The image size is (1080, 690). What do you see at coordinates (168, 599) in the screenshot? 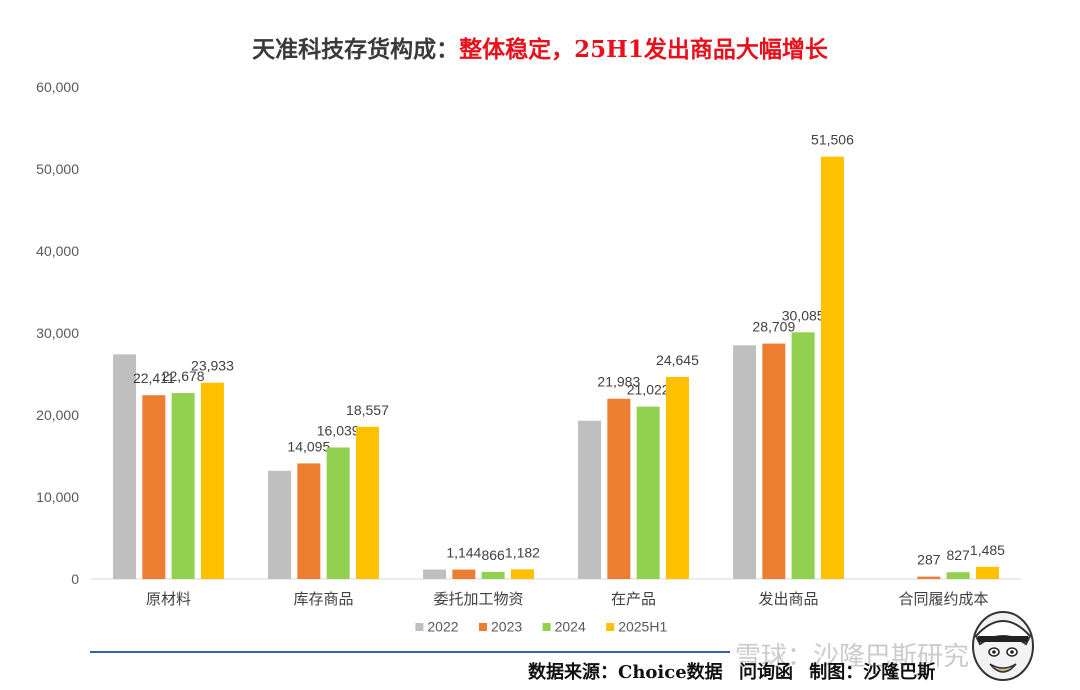
I see `x-tick-label: 原材料` at bounding box center [168, 599].